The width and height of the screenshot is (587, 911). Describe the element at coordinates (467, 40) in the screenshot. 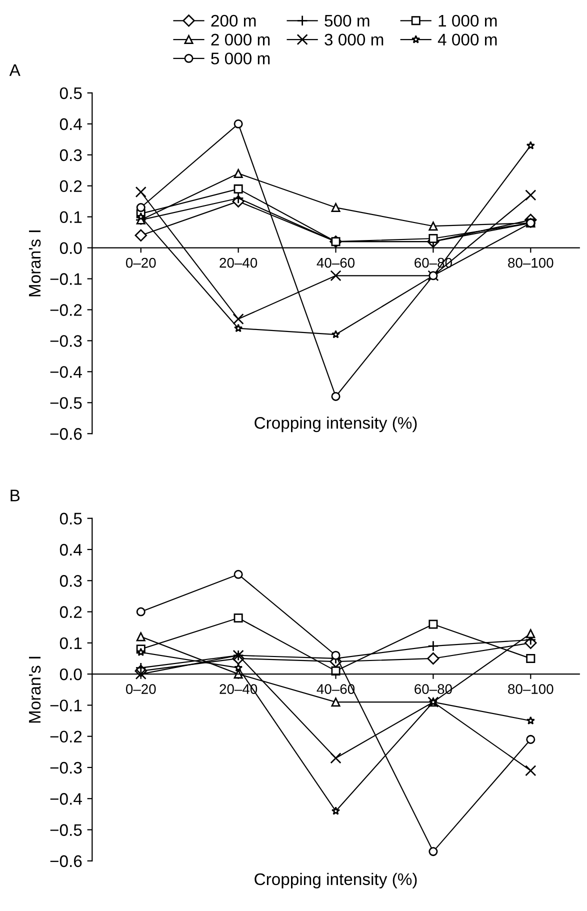

I see `legend-label: 4 000 m` at that location.